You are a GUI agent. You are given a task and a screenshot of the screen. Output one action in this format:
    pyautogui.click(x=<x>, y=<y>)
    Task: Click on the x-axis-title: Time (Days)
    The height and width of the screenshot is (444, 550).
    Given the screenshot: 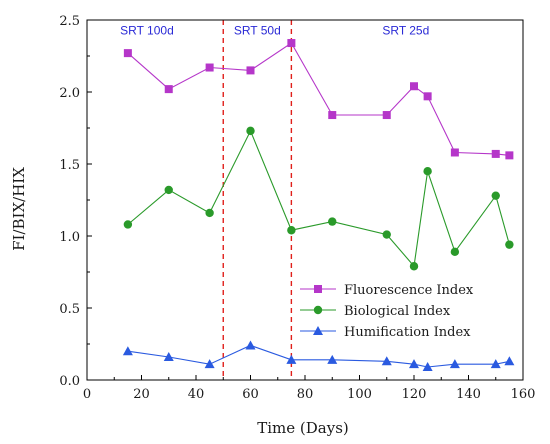 What is the action you would take?
    pyautogui.click(x=303, y=428)
    